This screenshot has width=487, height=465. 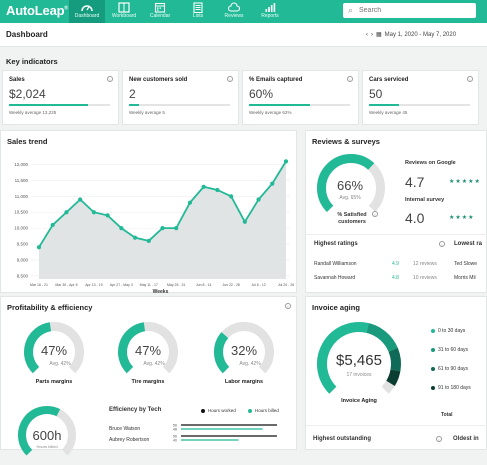 I want to click on highest-ratings-title: Highest ratings, so click(x=336, y=244).